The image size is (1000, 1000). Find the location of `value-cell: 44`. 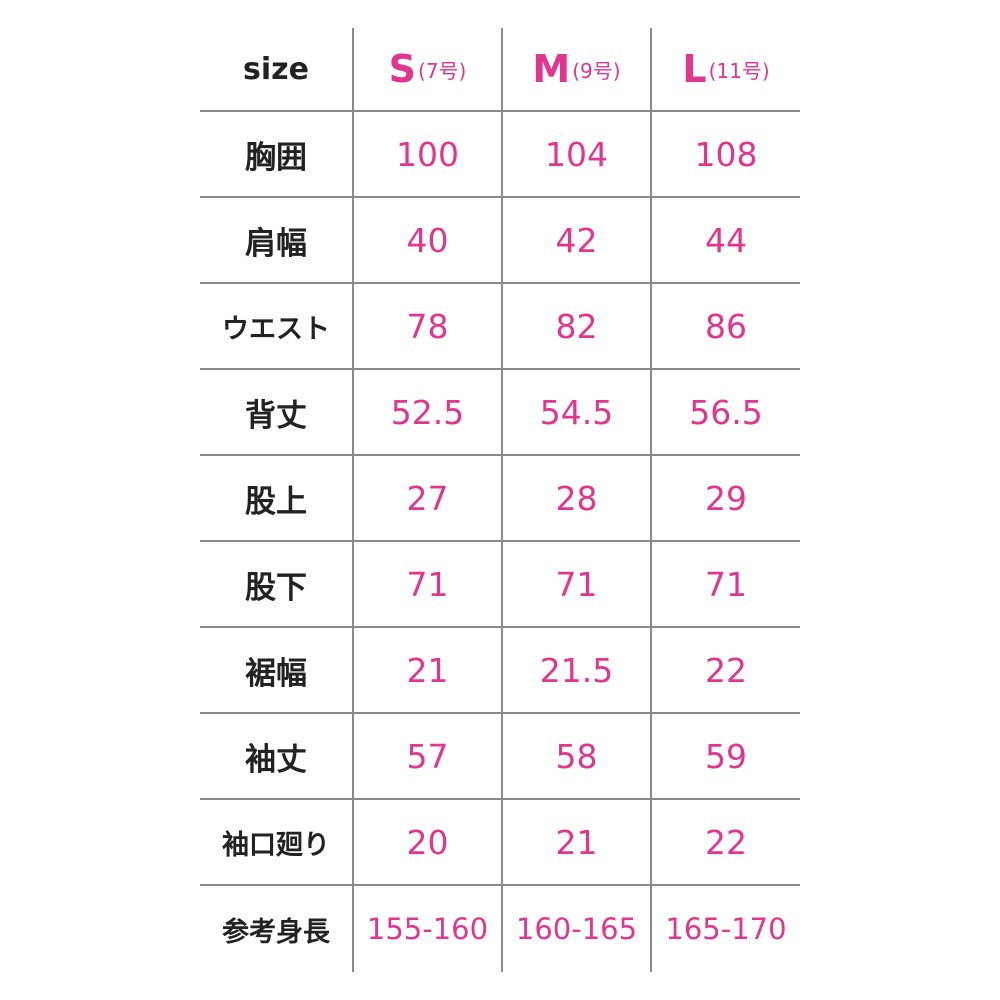

value-cell: 44 is located at coordinates (725, 240).